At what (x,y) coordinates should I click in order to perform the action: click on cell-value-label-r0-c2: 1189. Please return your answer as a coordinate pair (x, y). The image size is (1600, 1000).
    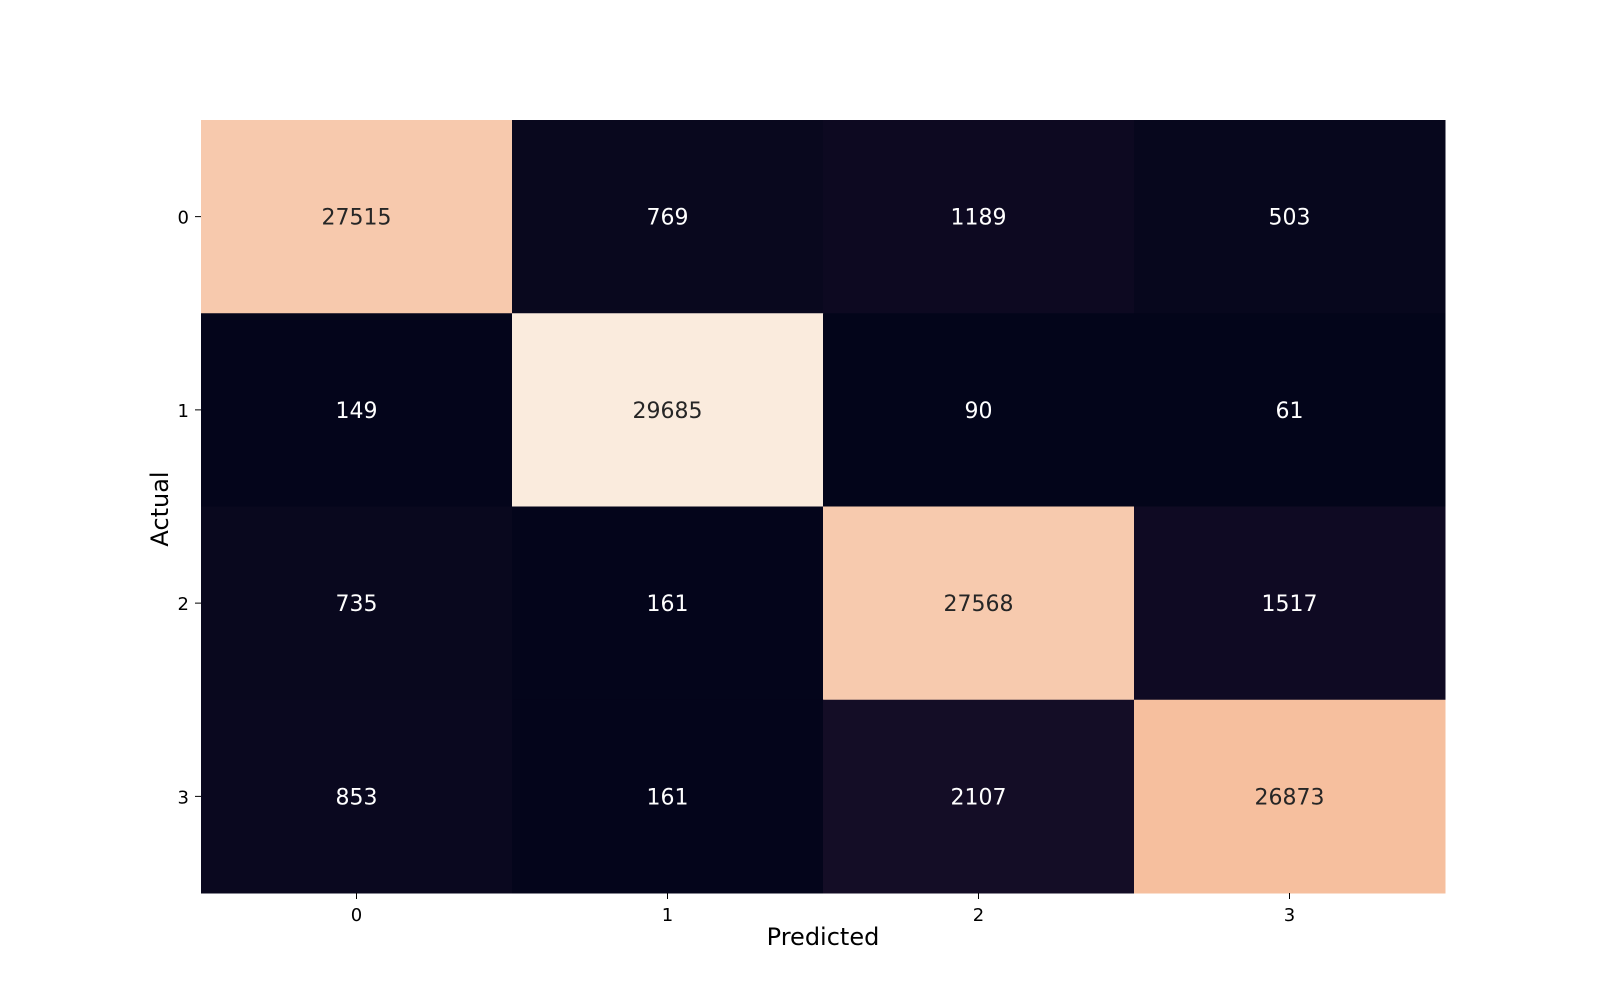
    Looking at the image, I should click on (979, 218).